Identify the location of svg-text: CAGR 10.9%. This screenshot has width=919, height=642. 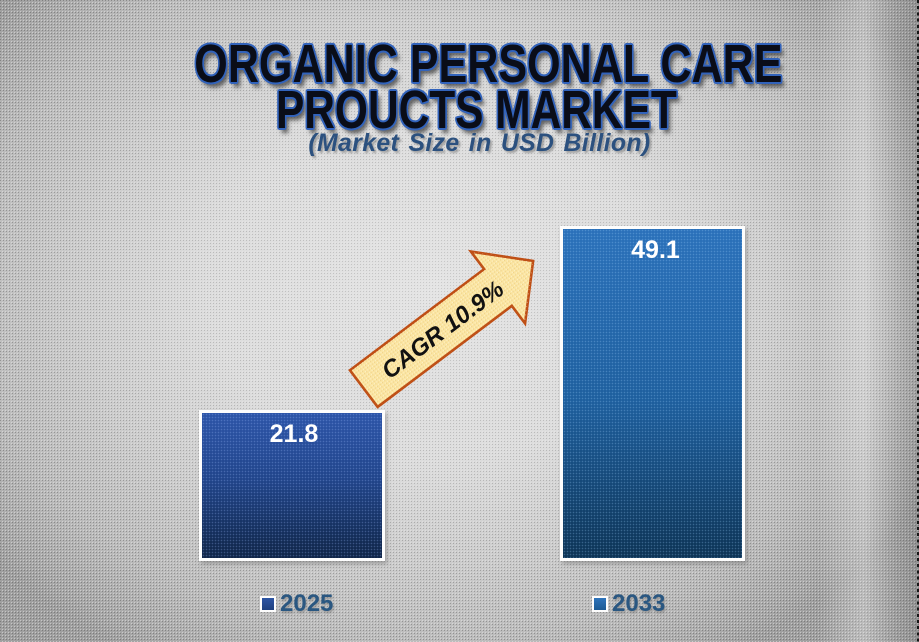
(443, 330).